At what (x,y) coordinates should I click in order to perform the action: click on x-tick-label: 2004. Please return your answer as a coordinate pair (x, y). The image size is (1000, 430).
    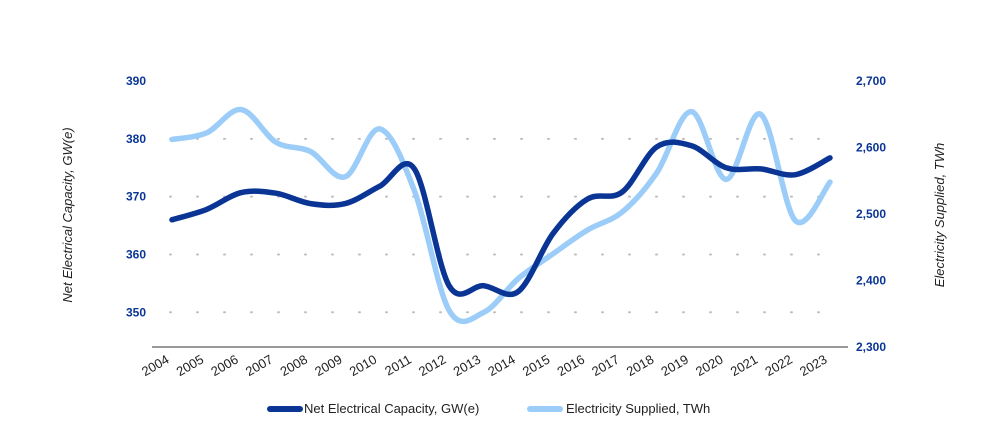
    Looking at the image, I should click on (155, 365).